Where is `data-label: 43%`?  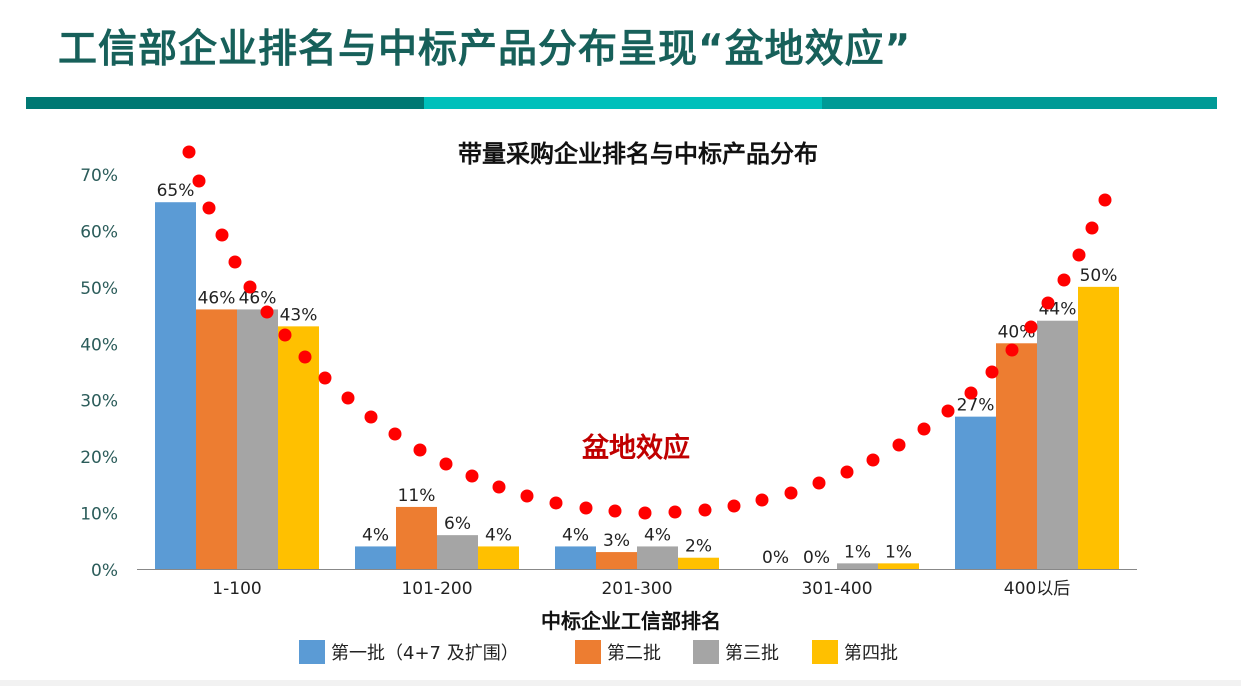 data-label: 43% is located at coordinates (299, 315).